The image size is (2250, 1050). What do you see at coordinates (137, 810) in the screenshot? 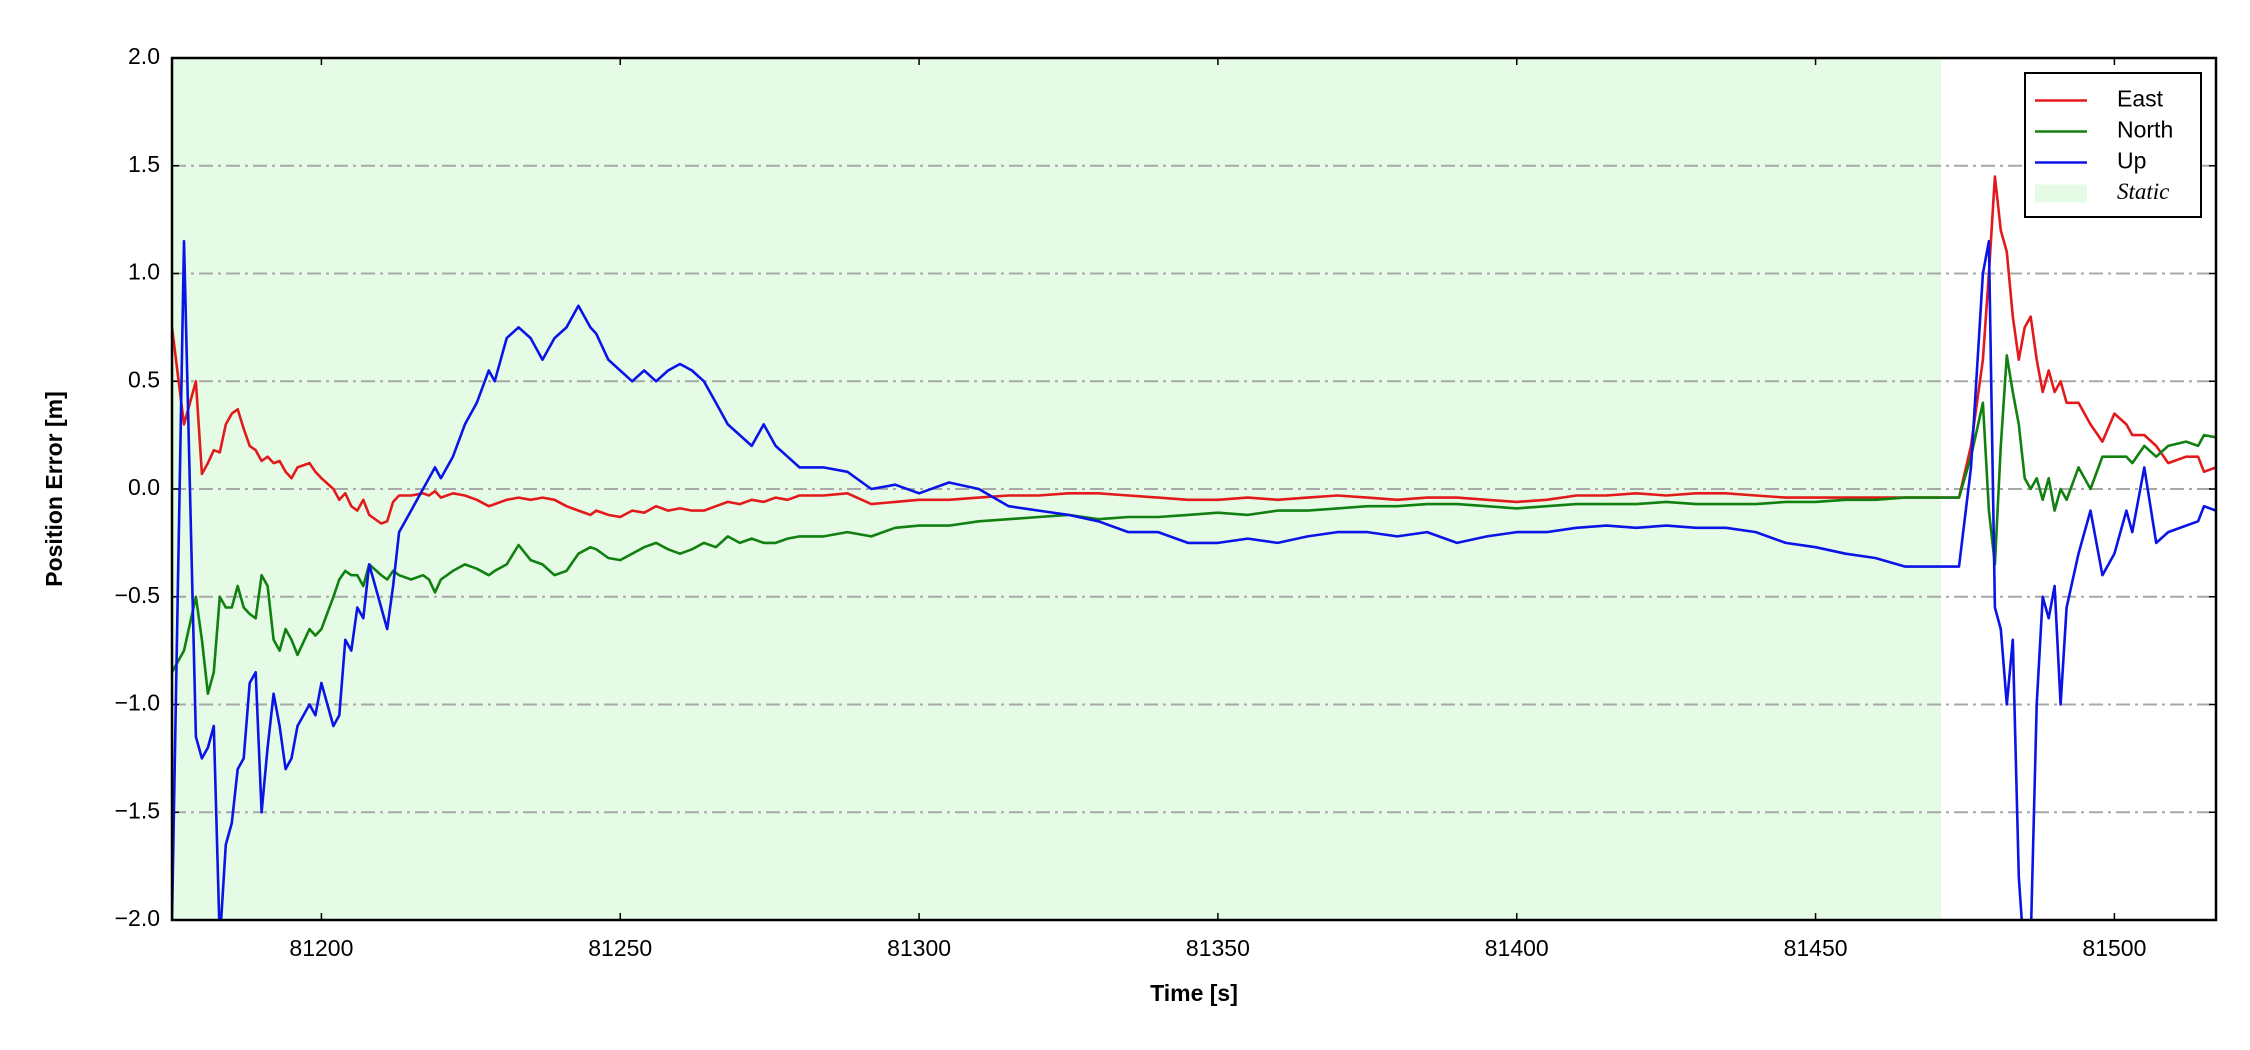
I see `y-tick-label: −1.5` at bounding box center [137, 810].